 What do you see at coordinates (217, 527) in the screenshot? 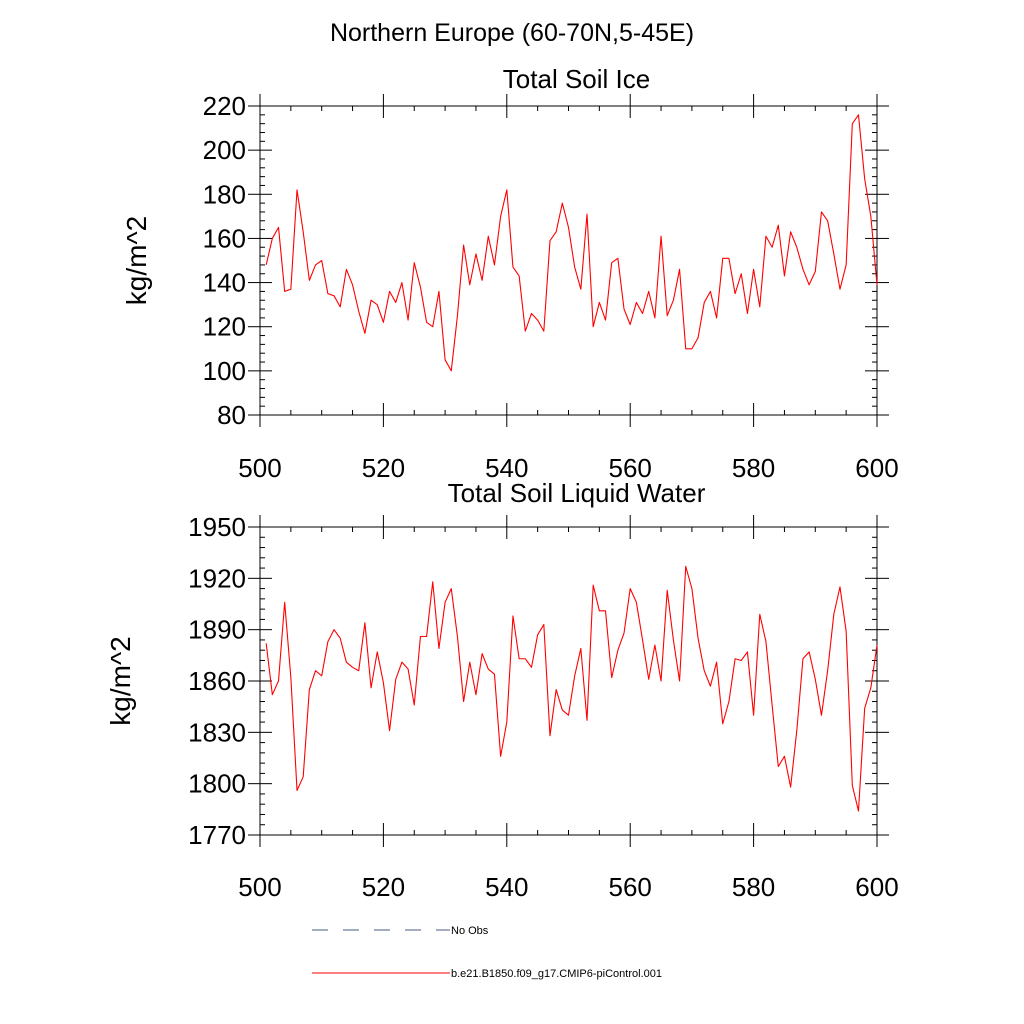
I see `y-tick-label: 1950` at bounding box center [217, 527].